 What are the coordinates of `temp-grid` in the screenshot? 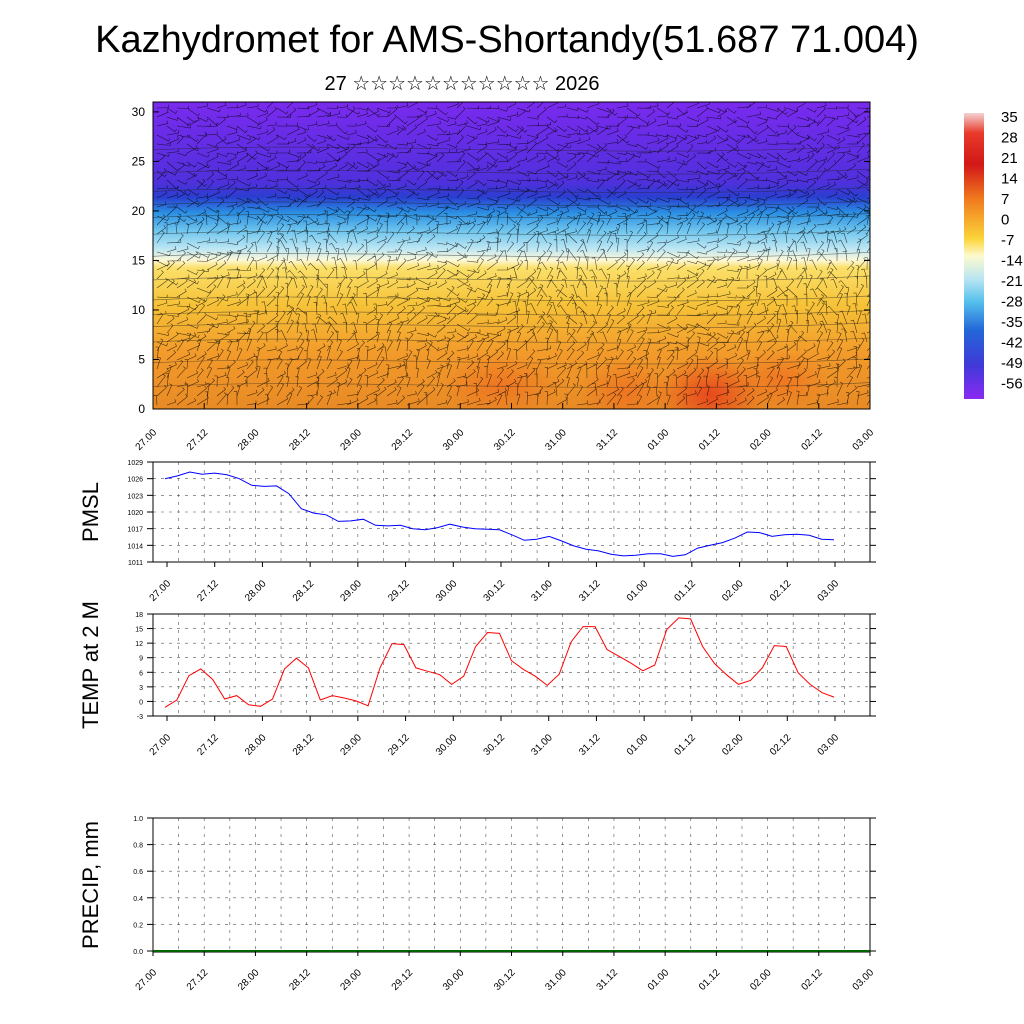 It's located at (511, 665).